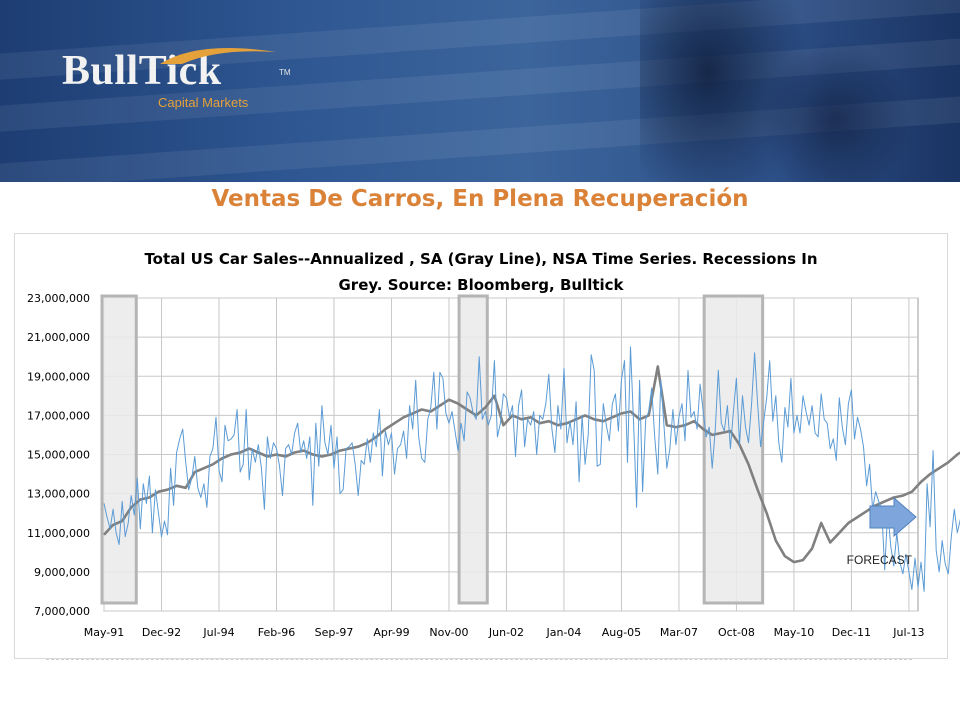 This screenshot has height=720, width=960. Describe the element at coordinates (621, 632) in the screenshot. I see `x-tick-label: Aug-05` at that location.